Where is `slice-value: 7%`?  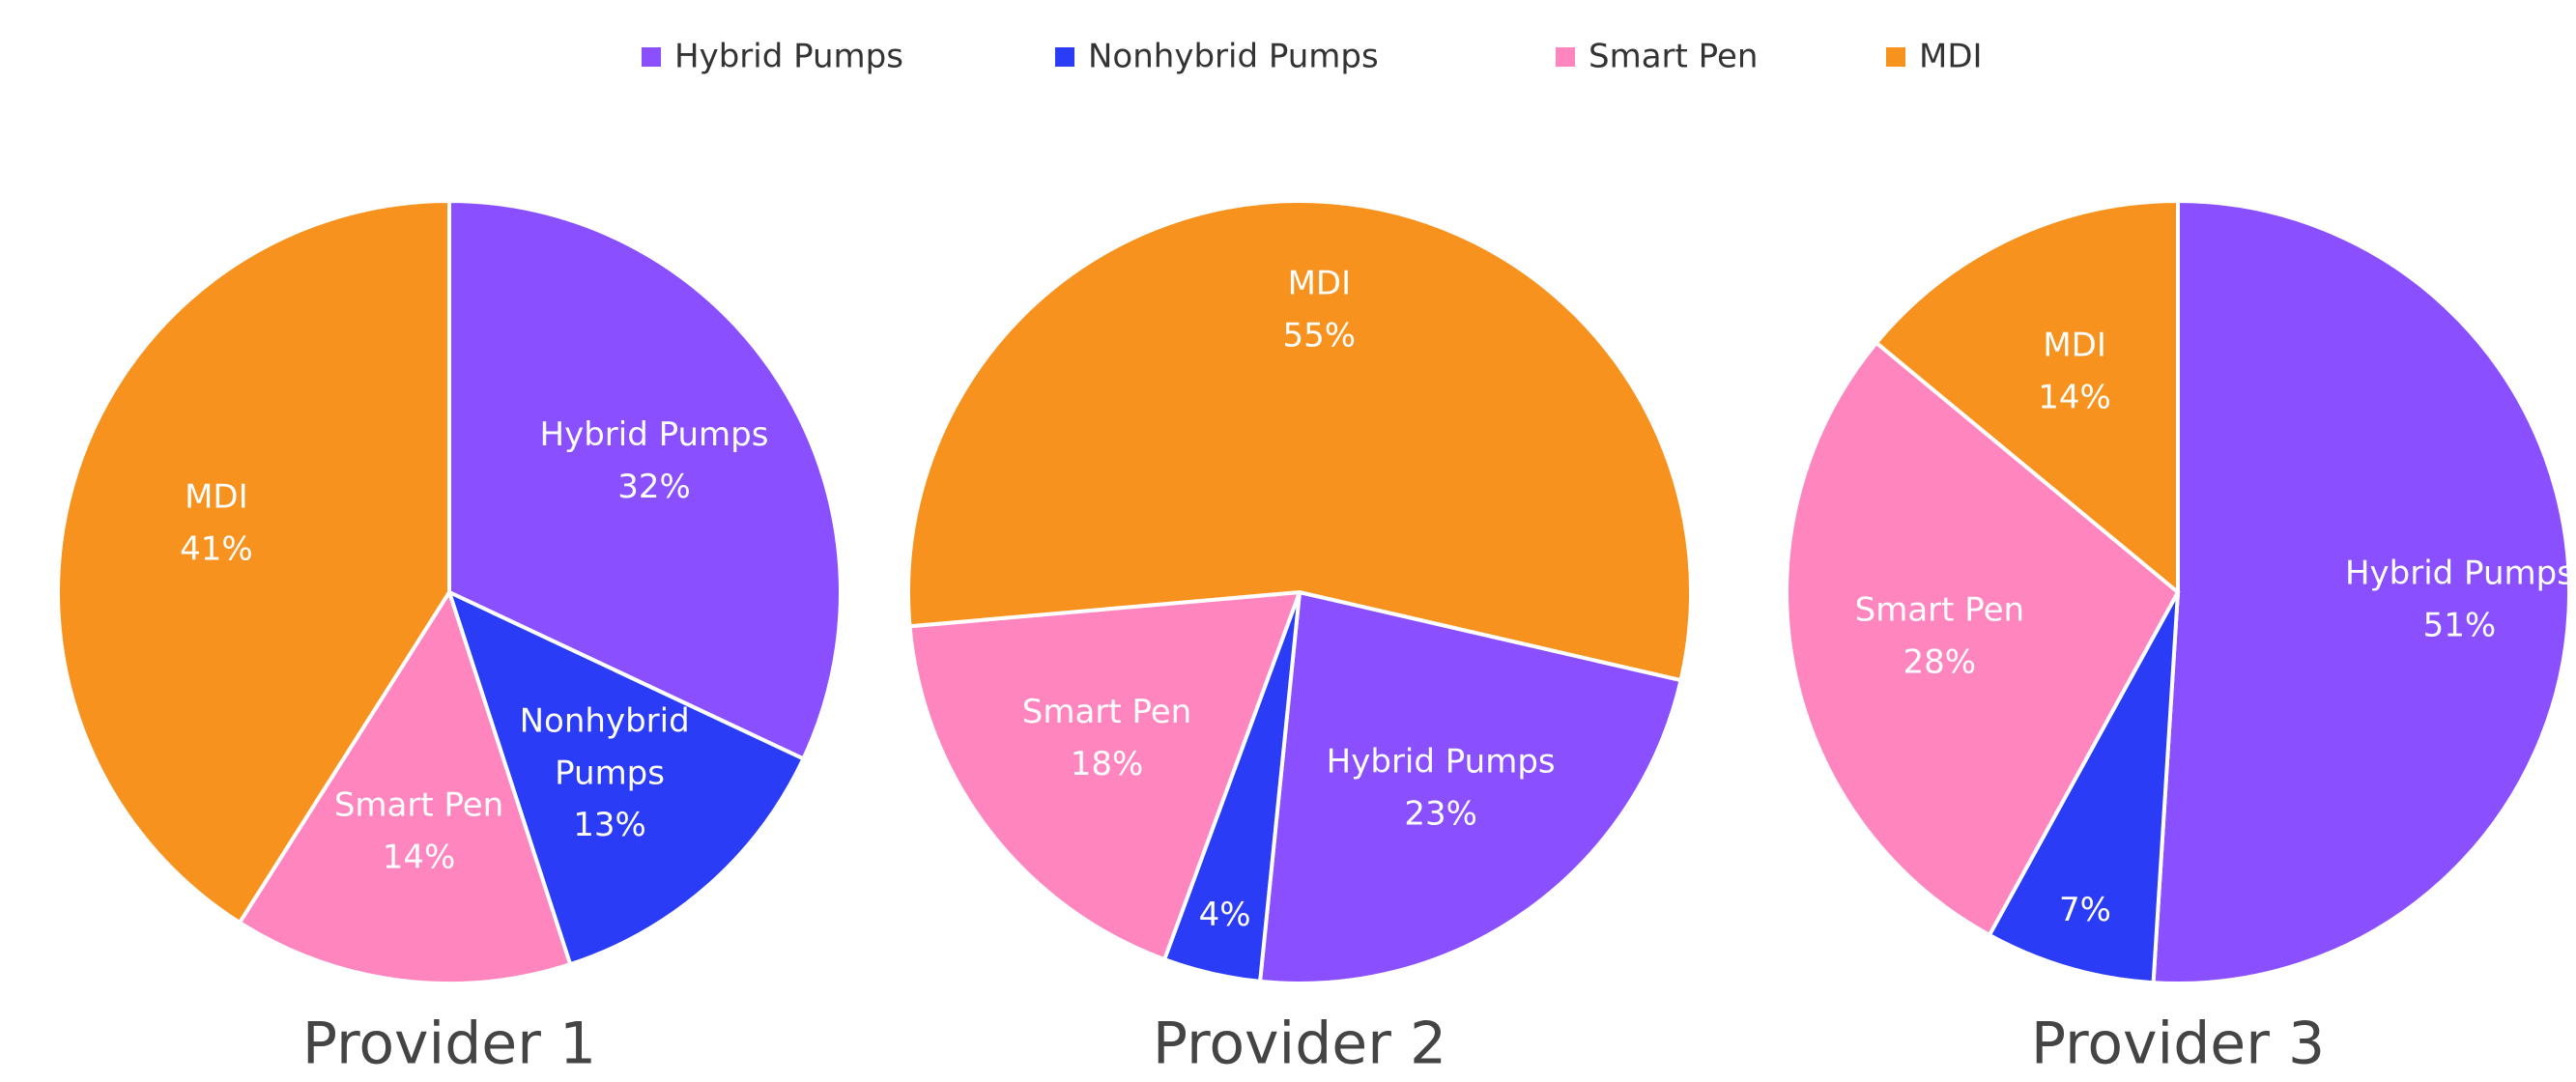
slice-value: 7% is located at coordinates (2085, 910).